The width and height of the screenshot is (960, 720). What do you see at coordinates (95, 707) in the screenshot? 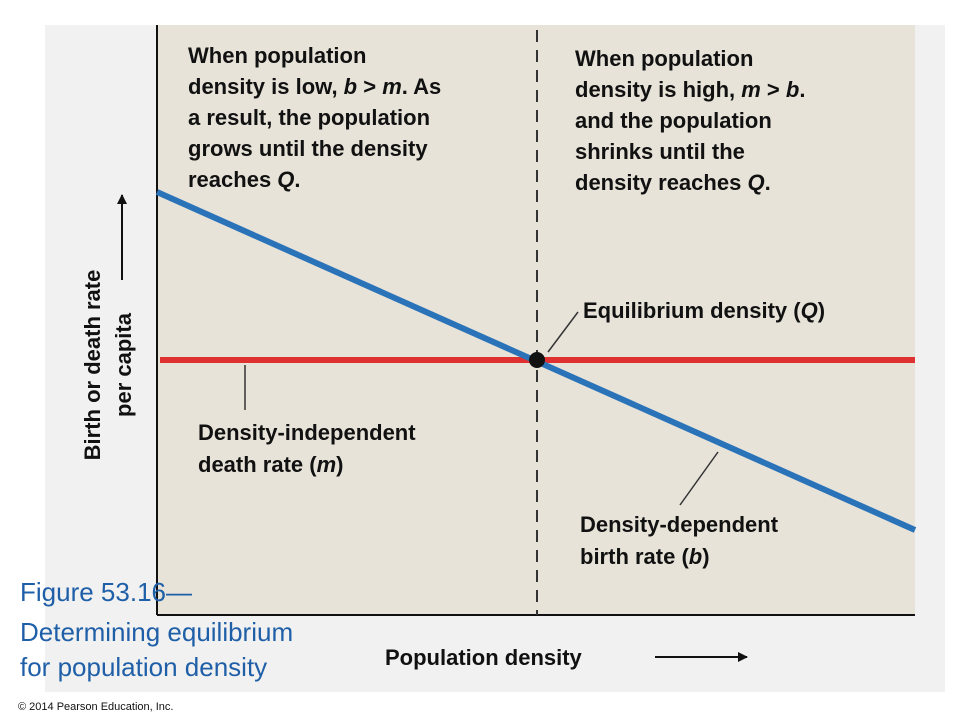
I see `copyright: © 2014 Pearson Education, Inc.` at bounding box center [95, 707].